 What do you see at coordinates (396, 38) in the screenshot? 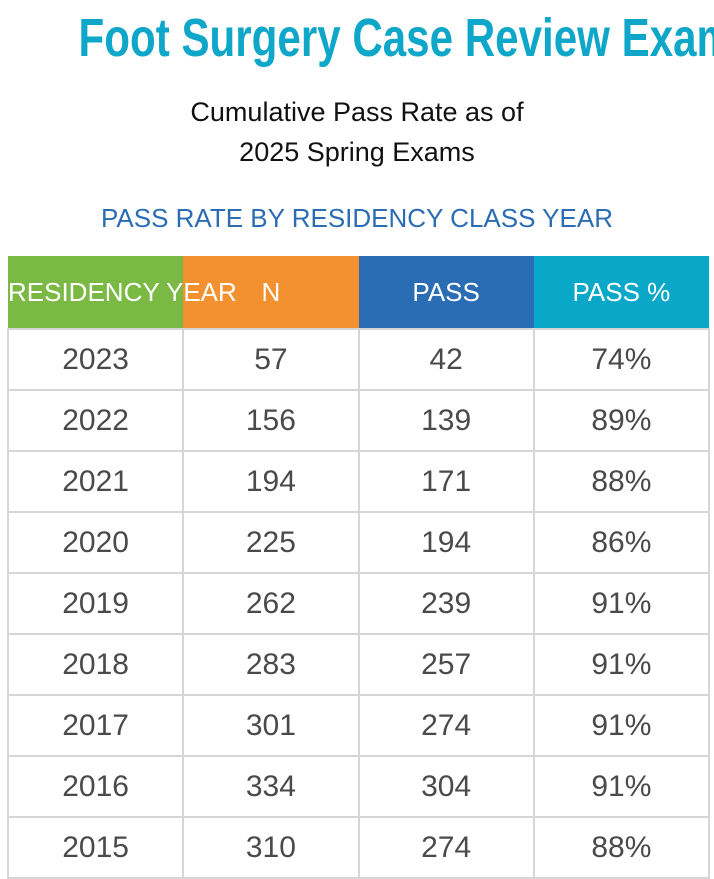
I see `page-title: Foot Surgery Case Review Exam` at bounding box center [396, 38].